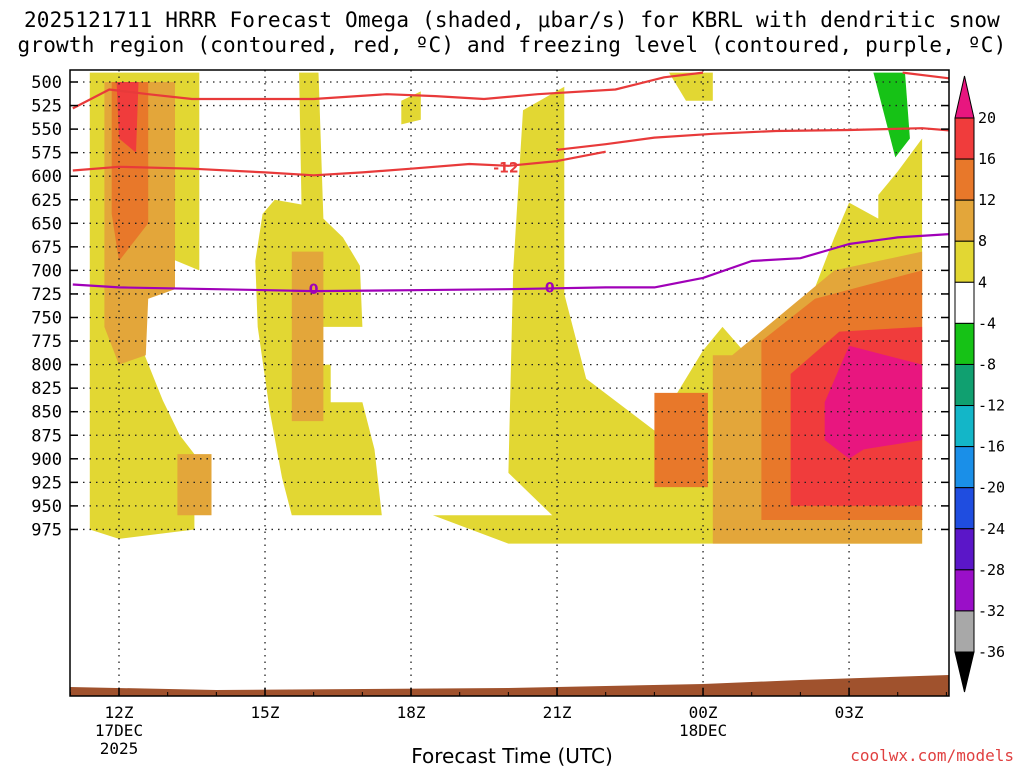  I want to click on y-tick-label: 775, so click(46, 342).